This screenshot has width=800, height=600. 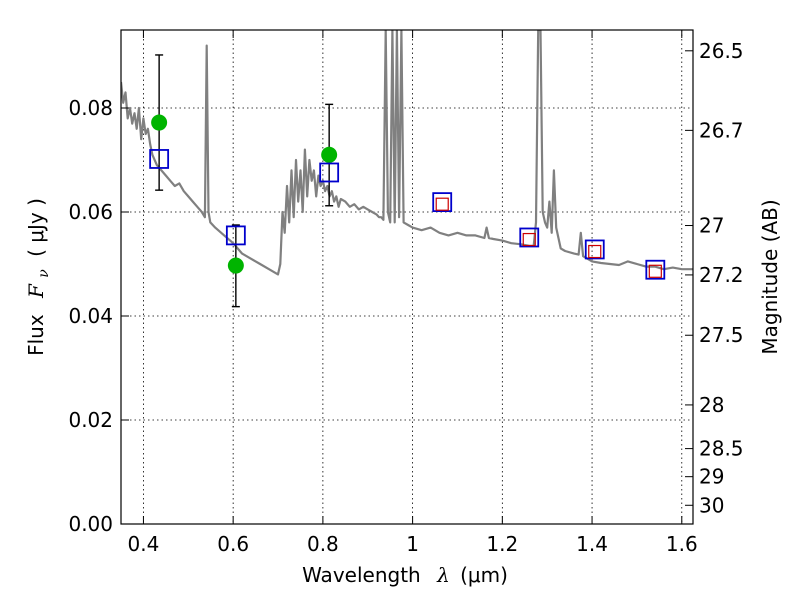 I want to click on y-right-tick-label: 27.2, so click(x=721, y=275).